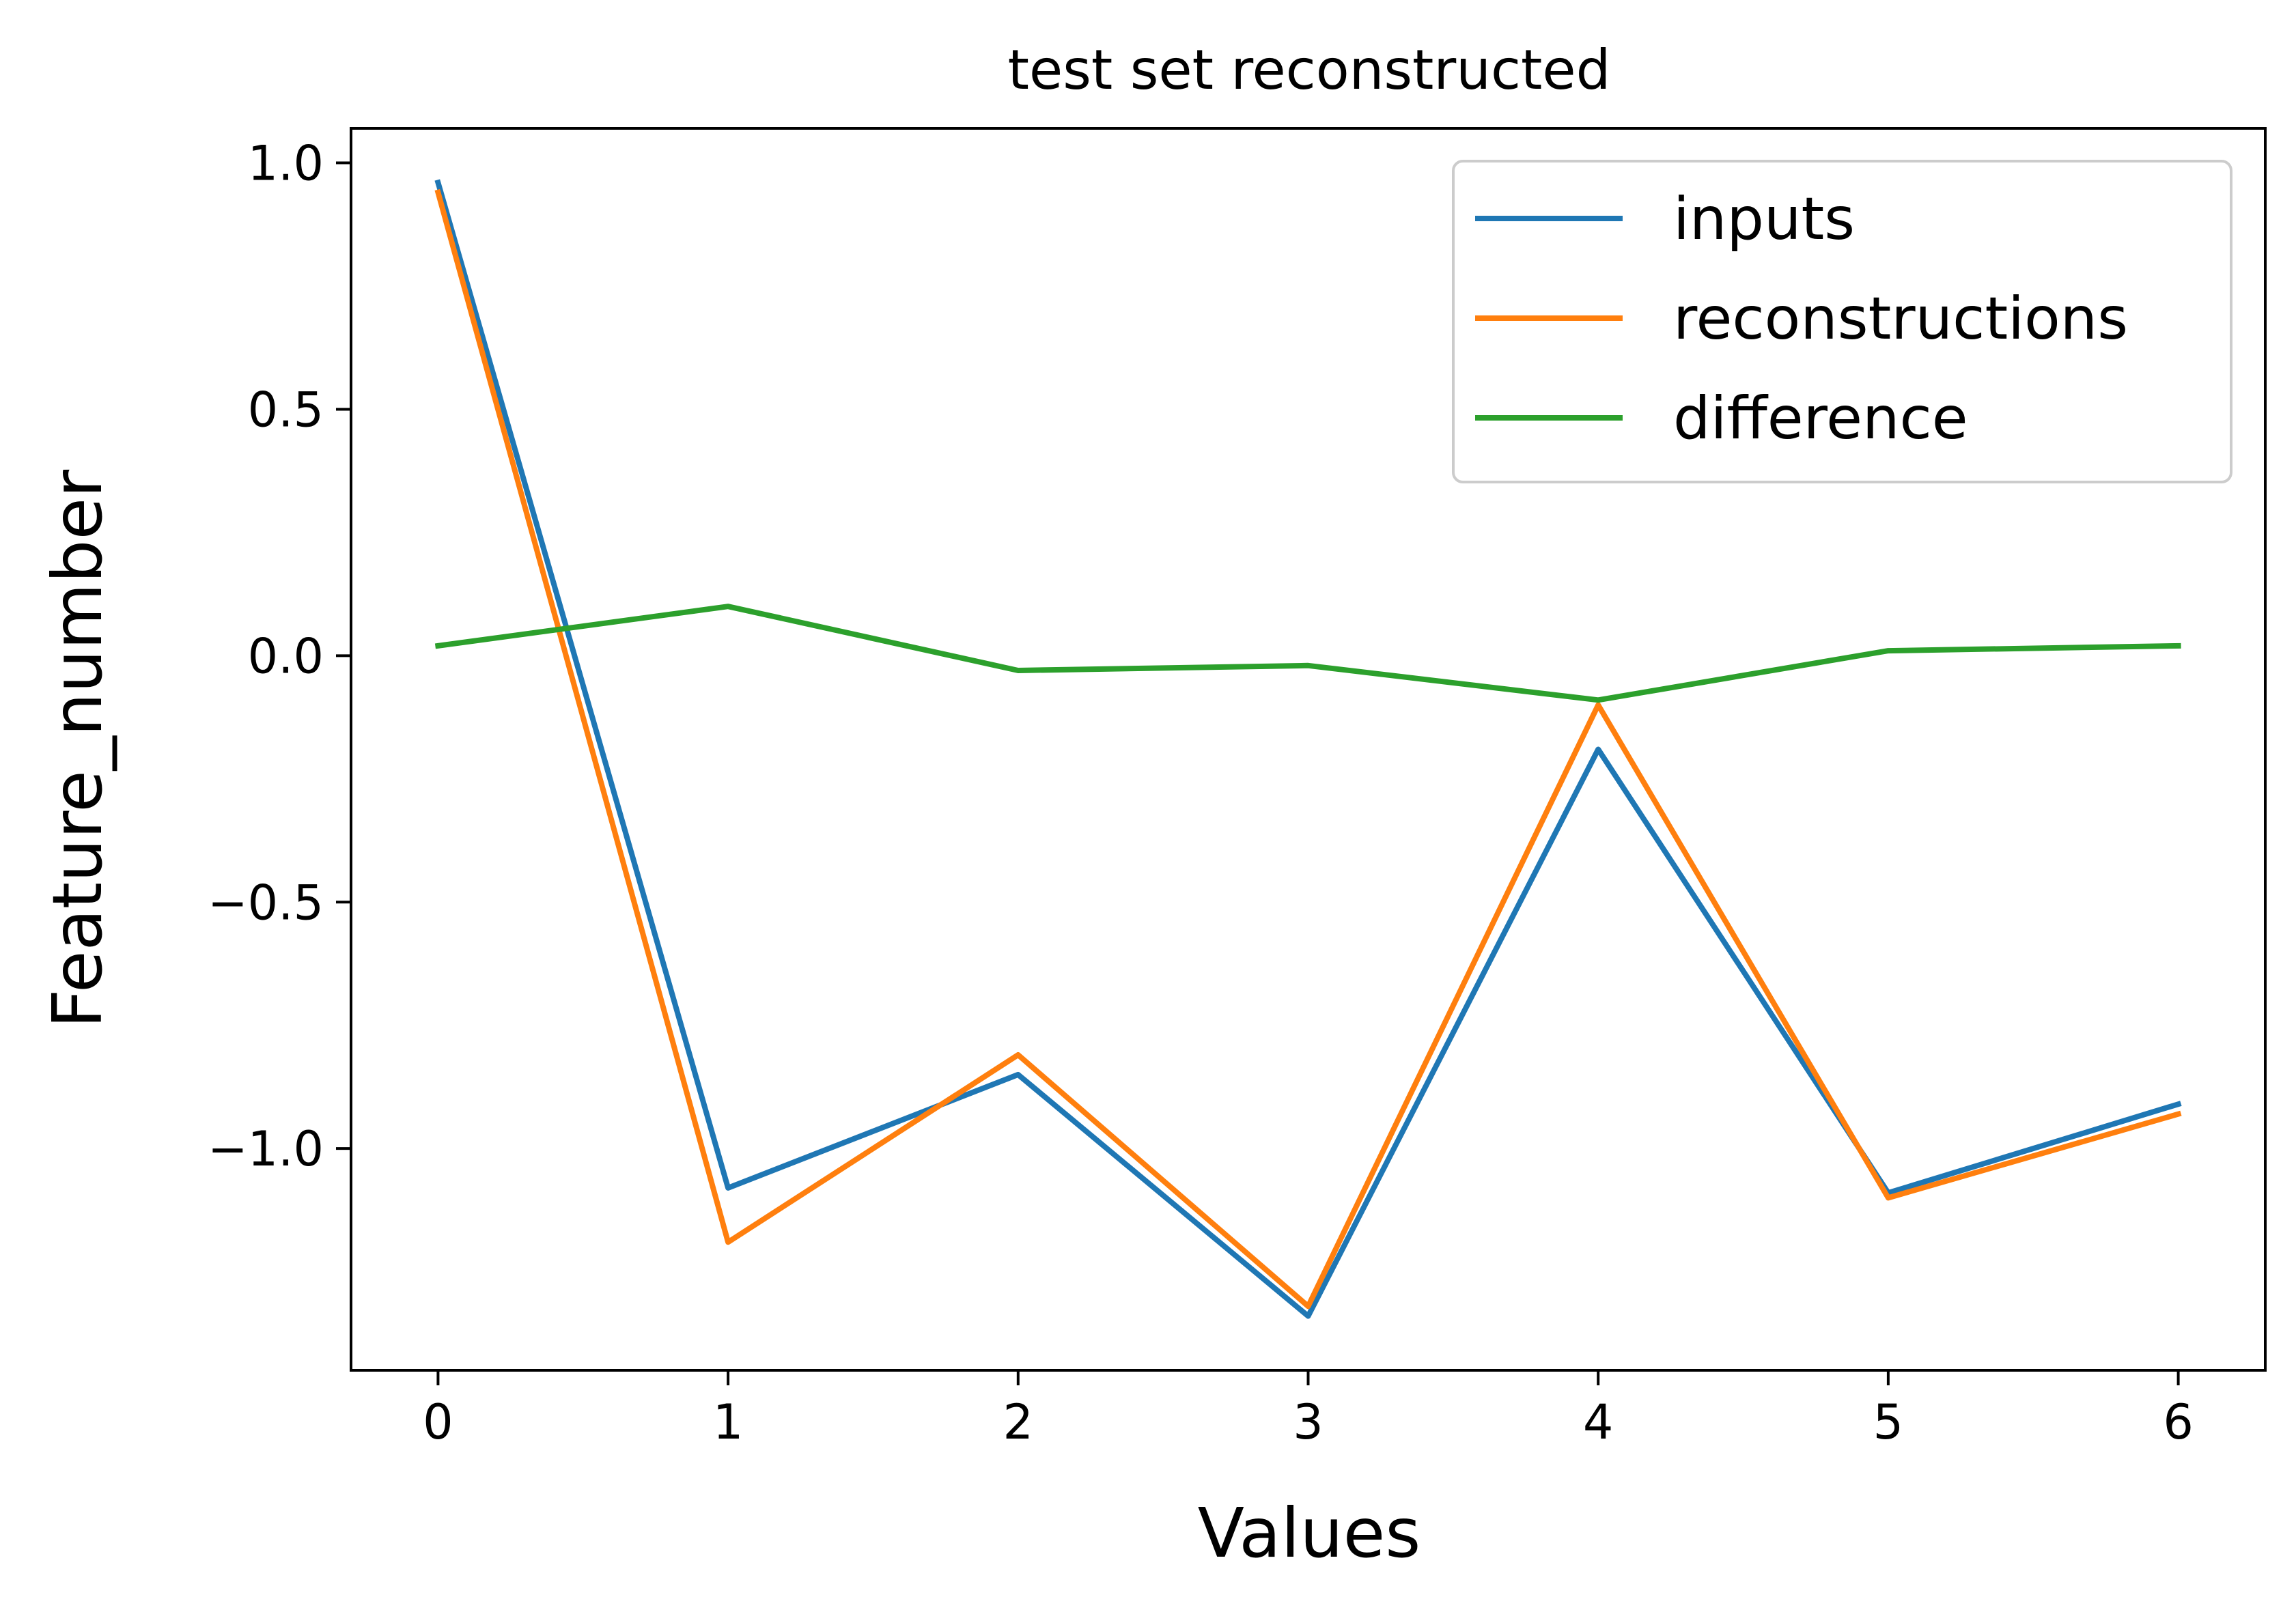 This screenshot has height=1612, width=2296. I want to click on legend-label-difference: difference, so click(1820, 418).